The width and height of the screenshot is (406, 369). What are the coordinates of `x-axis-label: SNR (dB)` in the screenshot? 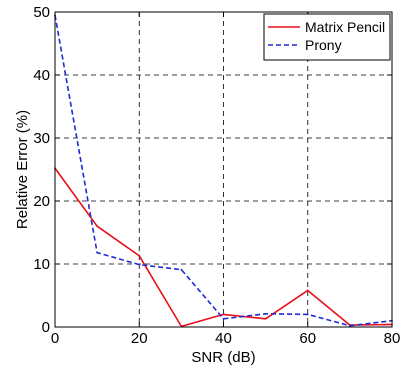 It's located at (223, 357).